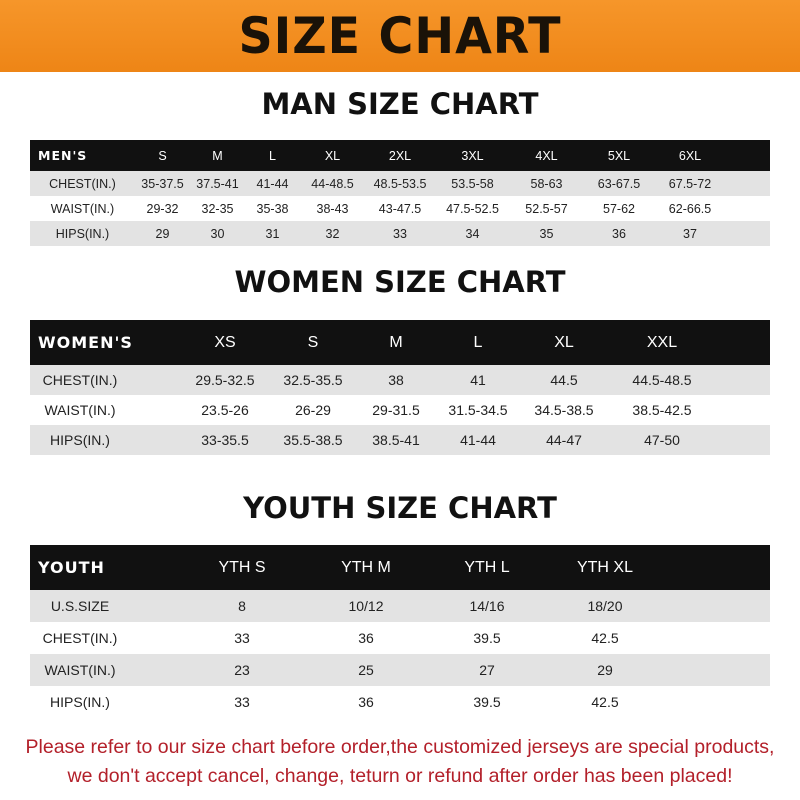  I want to click on table-cell: 53.5-58, so click(472, 183).